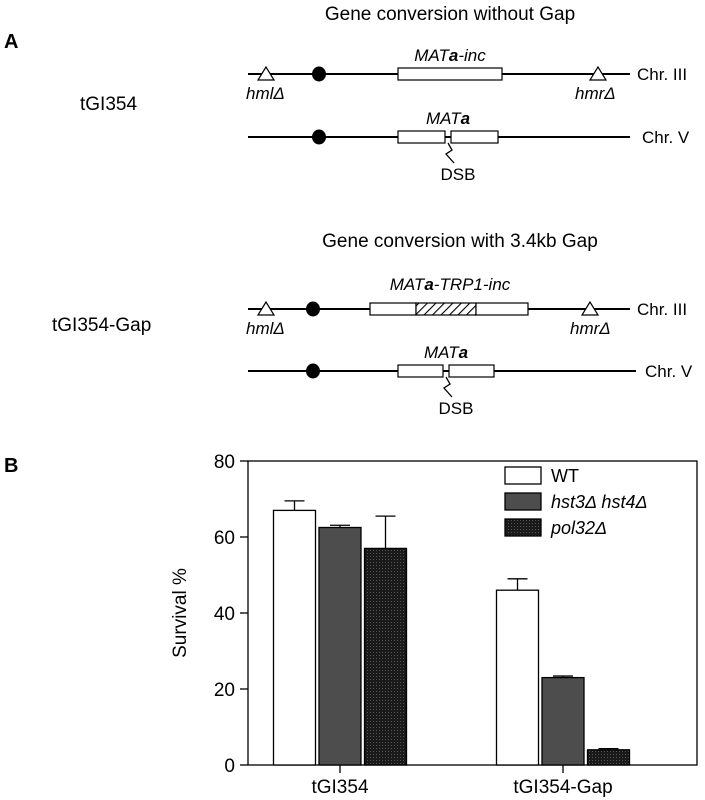 This screenshot has height=800, width=705. I want to click on chr5-label-top: Chr. V, so click(666, 137).